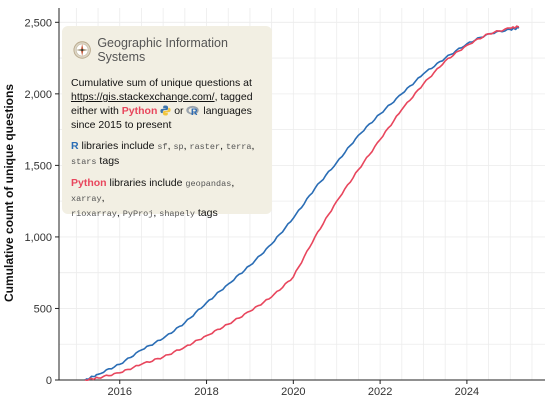 This screenshot has height=416, width=554. What do you see at coordinates (94, 214) in the screenshot?
I see `tag-rioxarray: rioxarray` at bounding box center [94, 214].